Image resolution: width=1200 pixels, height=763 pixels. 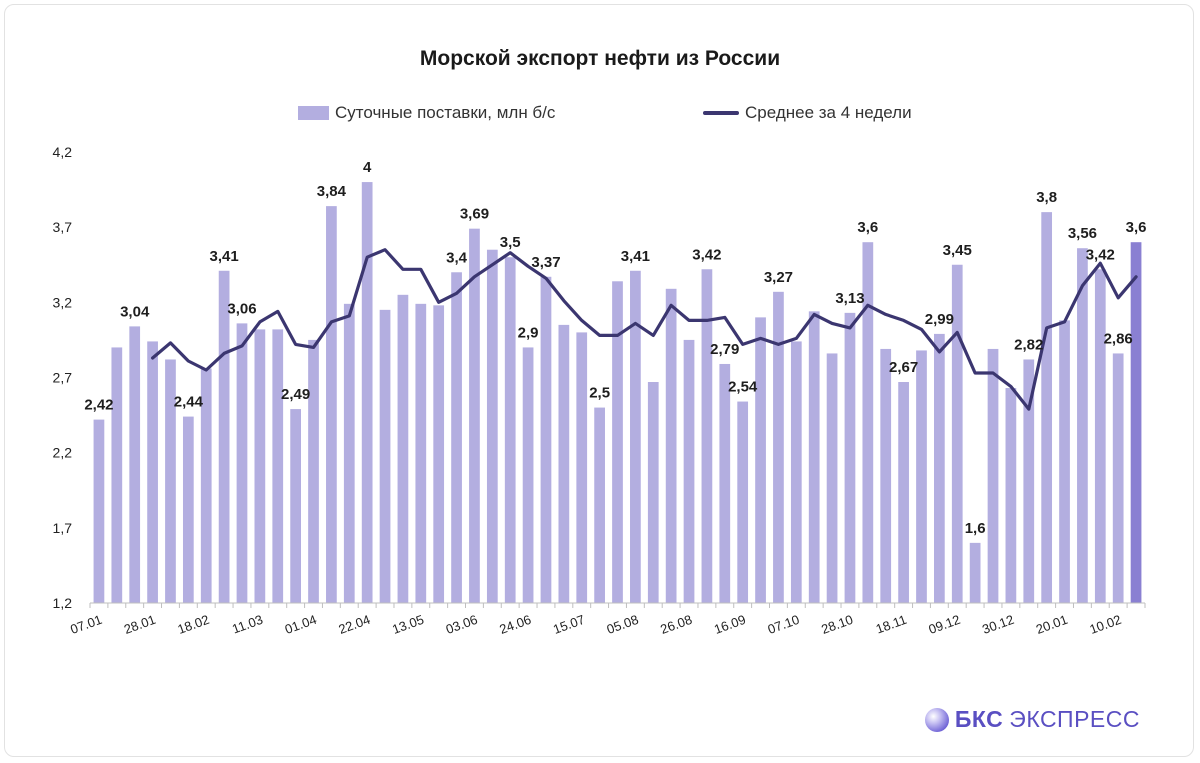 I want to click on legend-bar-swatch, so click(x=313, y=113).